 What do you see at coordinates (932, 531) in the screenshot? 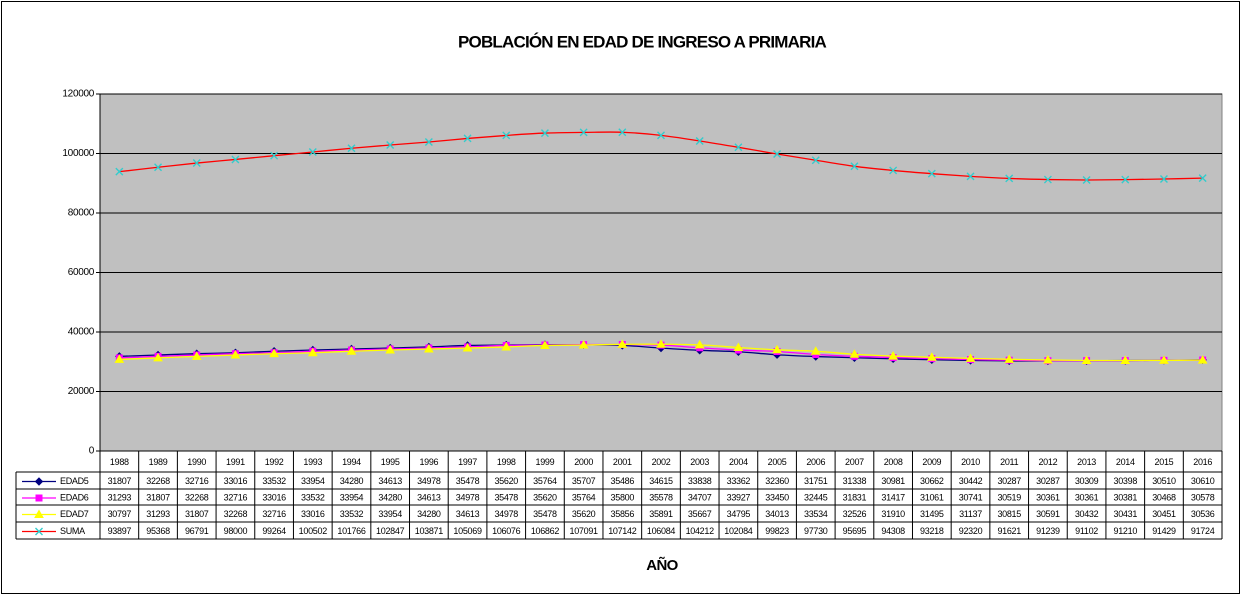
I see `table-value: 93218` at bounding box center [932, 531].